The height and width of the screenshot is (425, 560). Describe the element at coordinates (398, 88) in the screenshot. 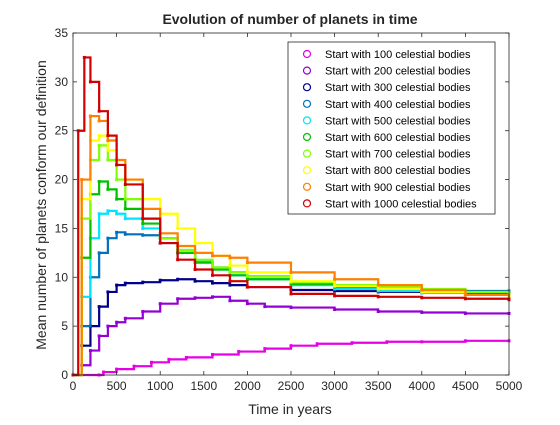

I see `legend-entry-2: Start with 300 celestial bodies` at that location.